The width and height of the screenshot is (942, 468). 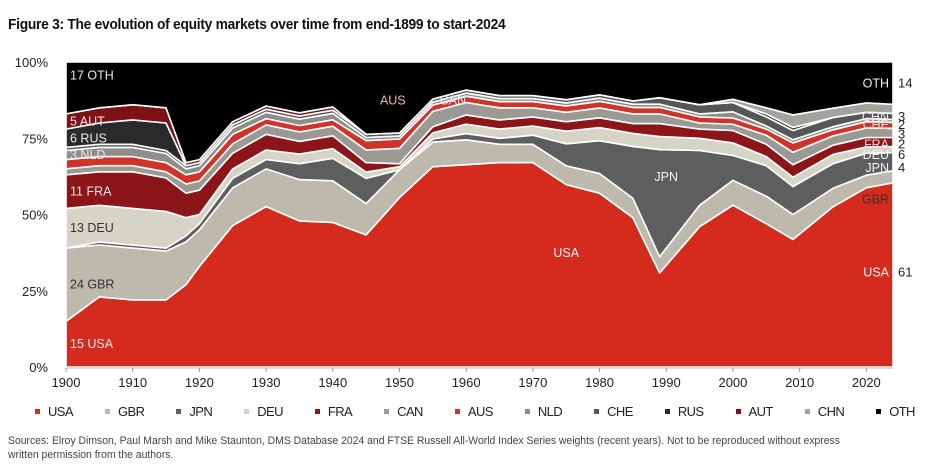 I want to click on legend-item-fra: FRA, so click(x=333, y=411).